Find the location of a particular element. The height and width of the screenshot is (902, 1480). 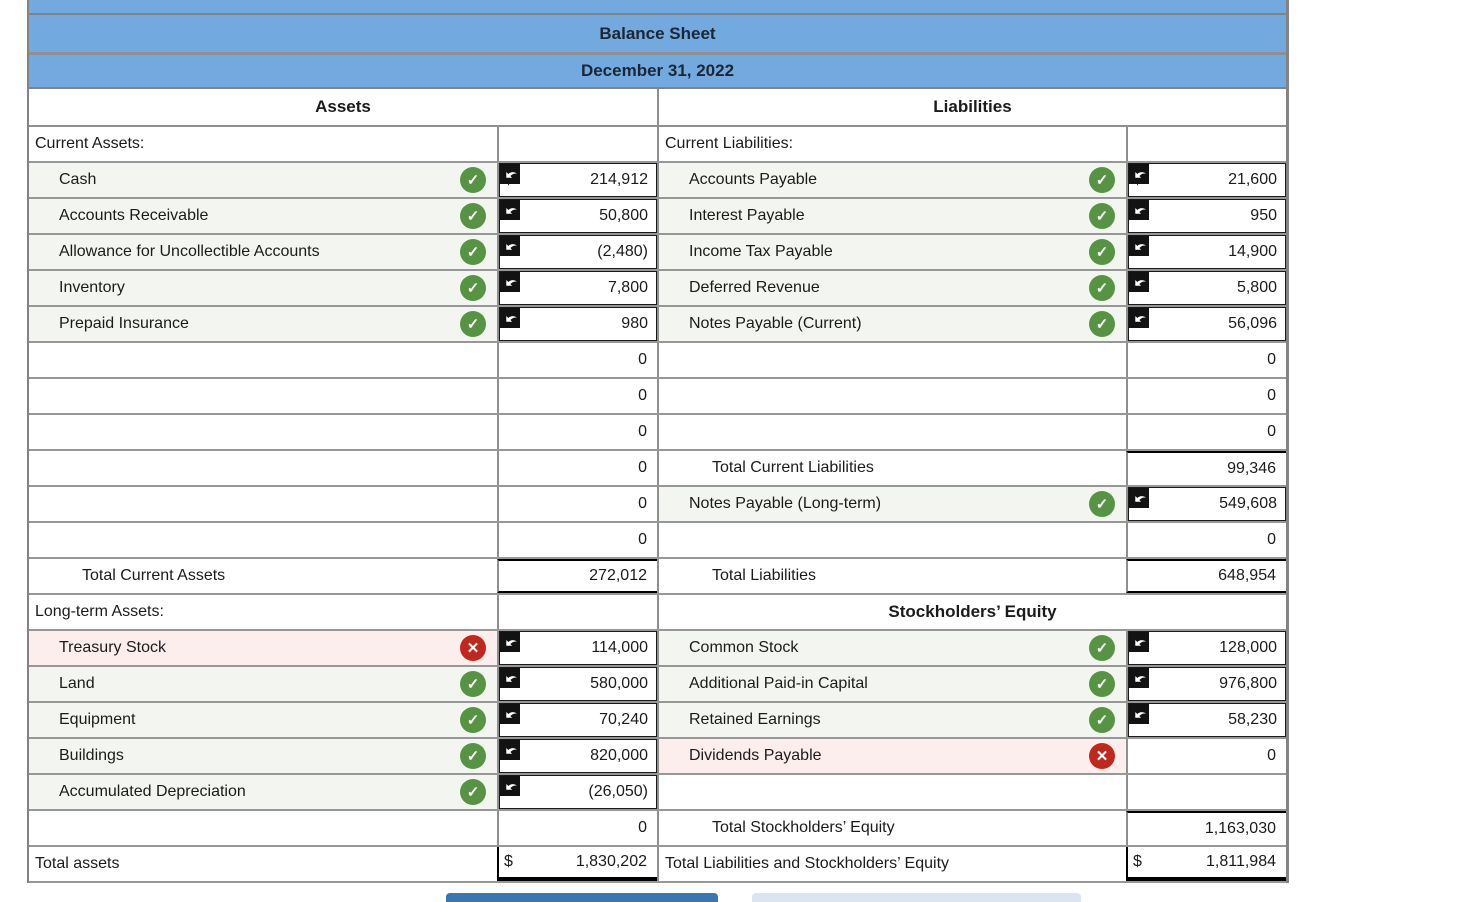

balance-row: 0 Total Stockholders’ Equity 1,163,030 is located at coordinates (657, 829).